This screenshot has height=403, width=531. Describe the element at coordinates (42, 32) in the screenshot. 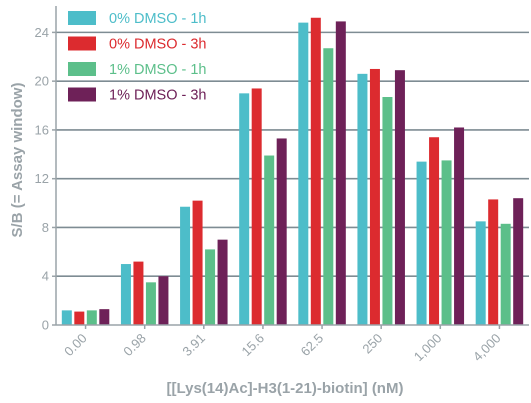

I see `y-tick-label: 24` at that location.